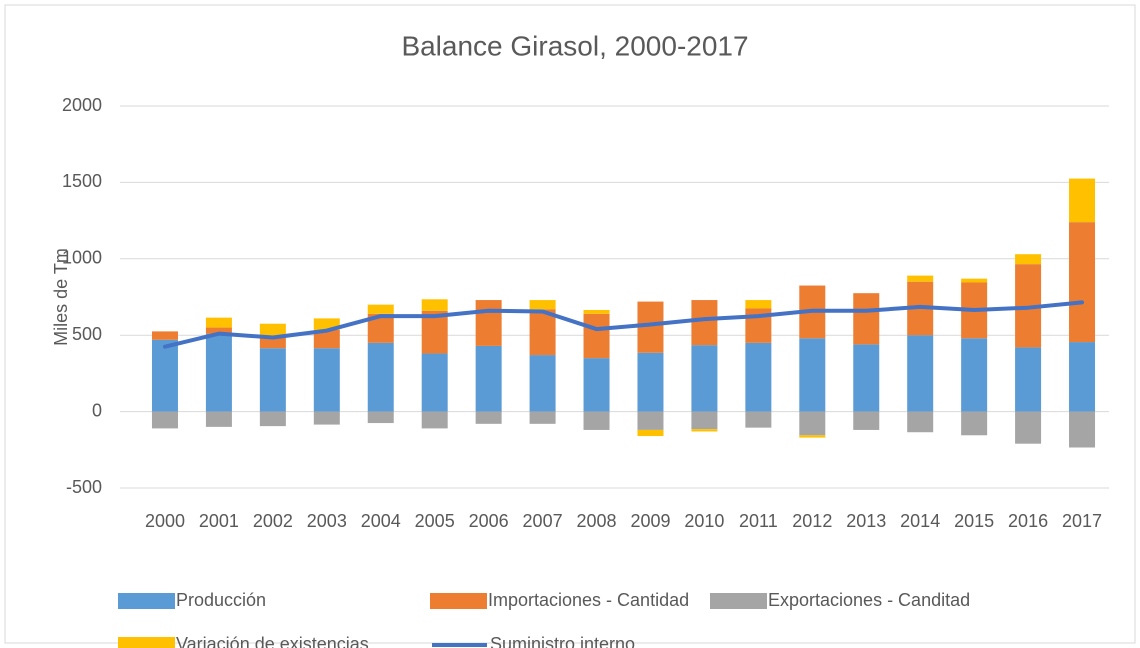 The height and width of the screenshot is (648, 1140). I want to click on x-tick-label: 2012, so click(812, 521).